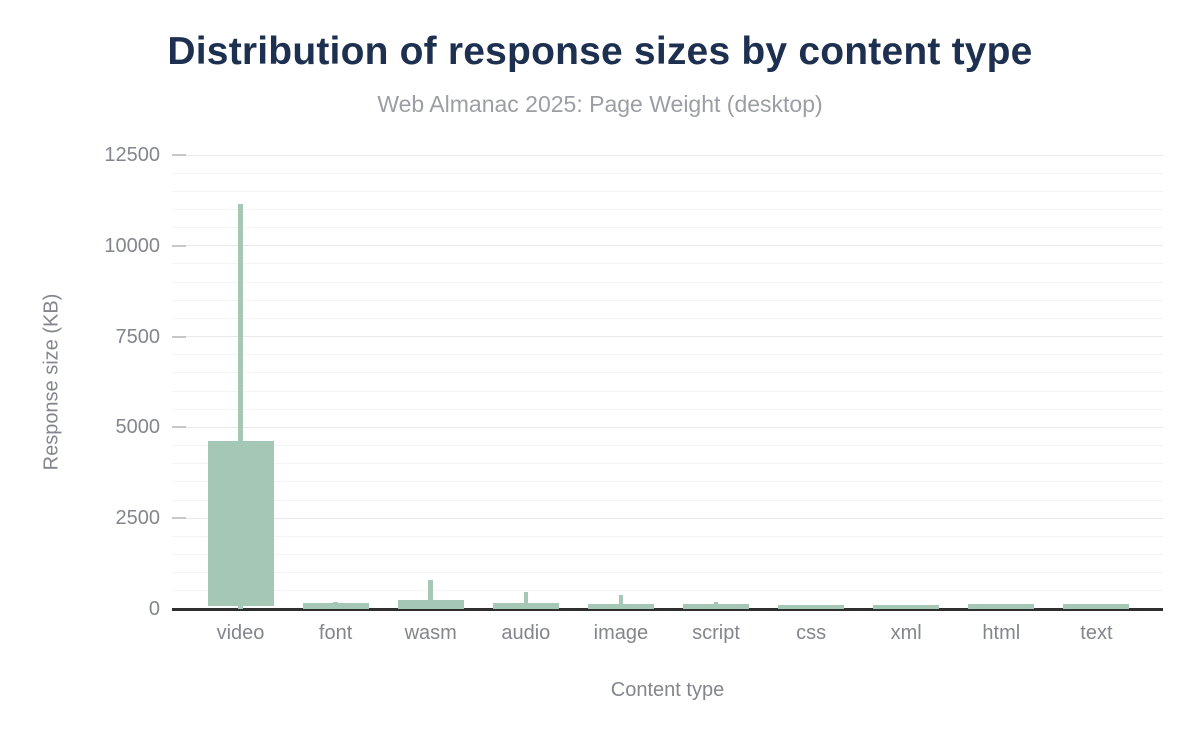 The height and width of the screenshot is (742, 1200). What do you see at coordinates (716, 633) in the screenshot?
I see `x-axis-label-script: script` at bounding box center [716, 633].